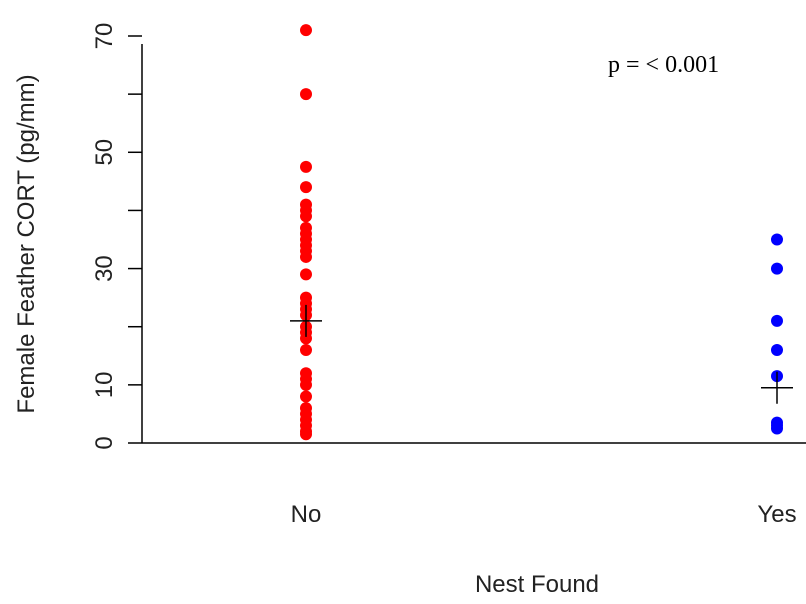  What do you see at coordinates (104, 36) in the screenshot?
I see `y-tick-label: 70` at bounding box center [104, 36].